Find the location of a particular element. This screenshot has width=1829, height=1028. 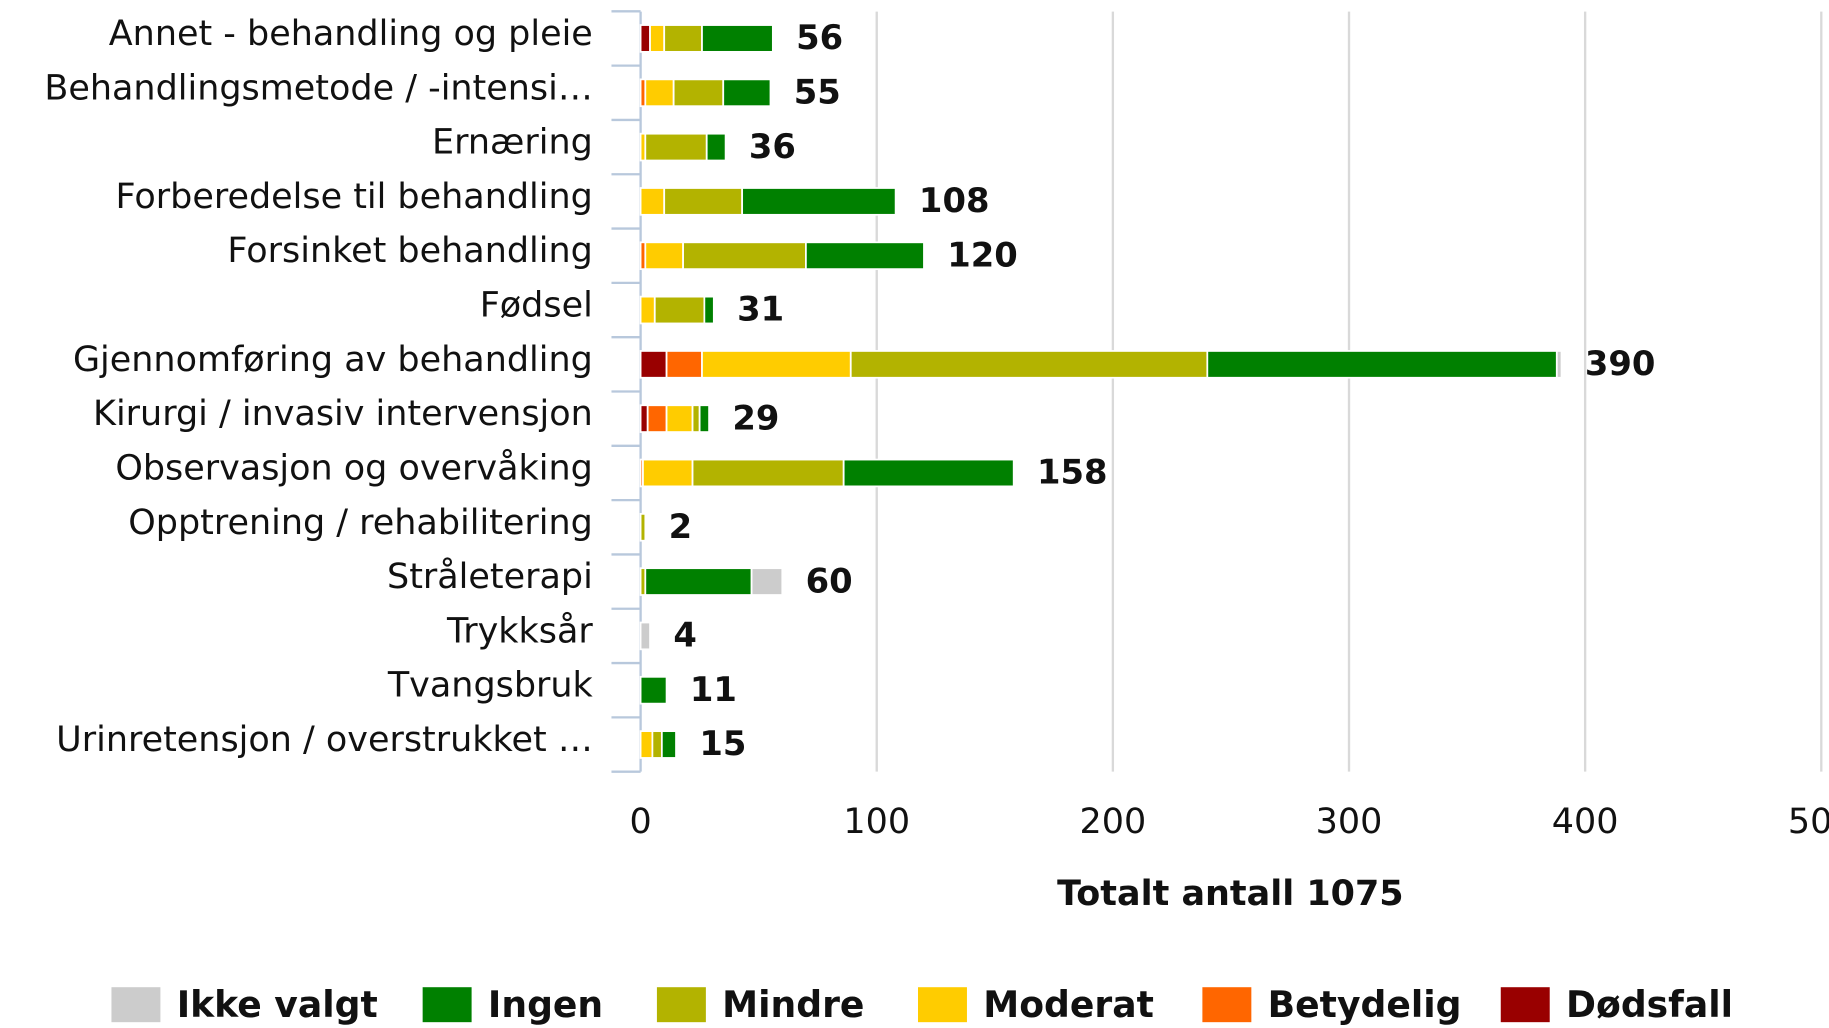

total-label: 11 is located at coordinates (713, 689).